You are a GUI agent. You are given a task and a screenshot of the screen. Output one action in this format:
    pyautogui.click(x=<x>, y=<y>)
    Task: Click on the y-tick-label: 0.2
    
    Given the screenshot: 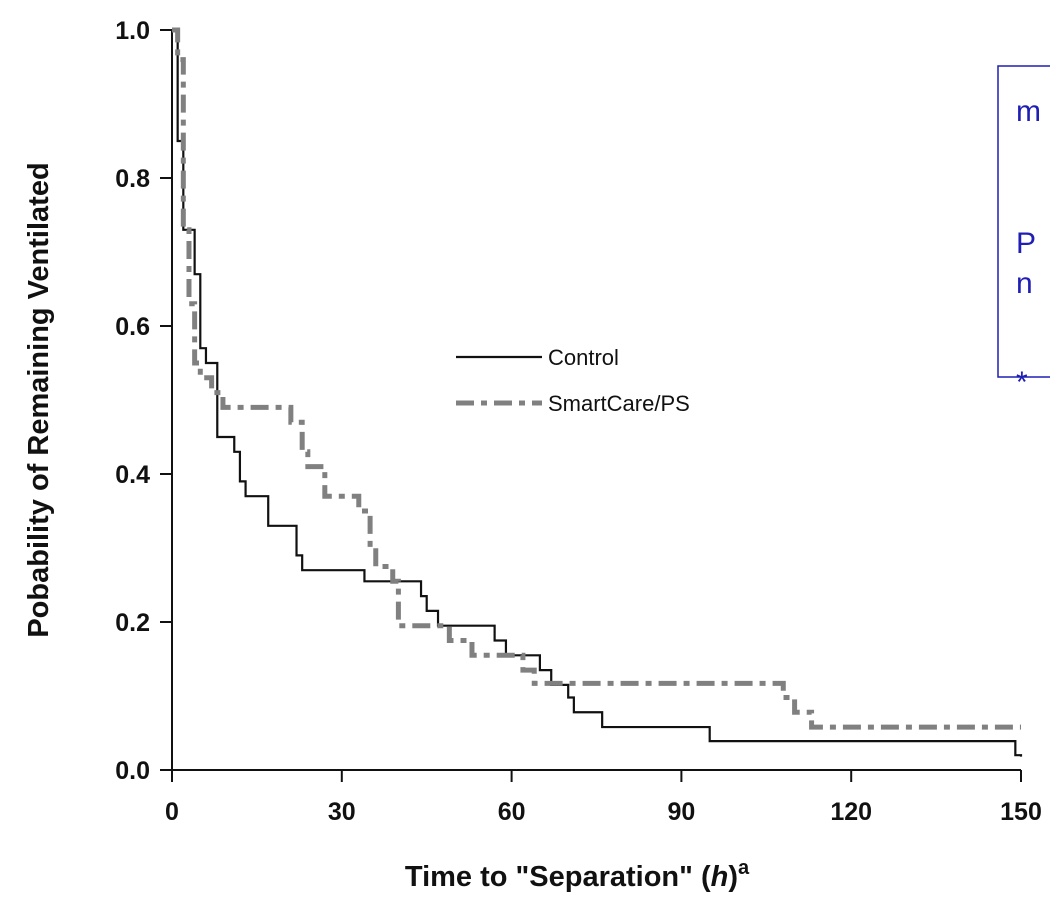 What is the action you would take?
    pyautogui.click(x=132, y=623)
    